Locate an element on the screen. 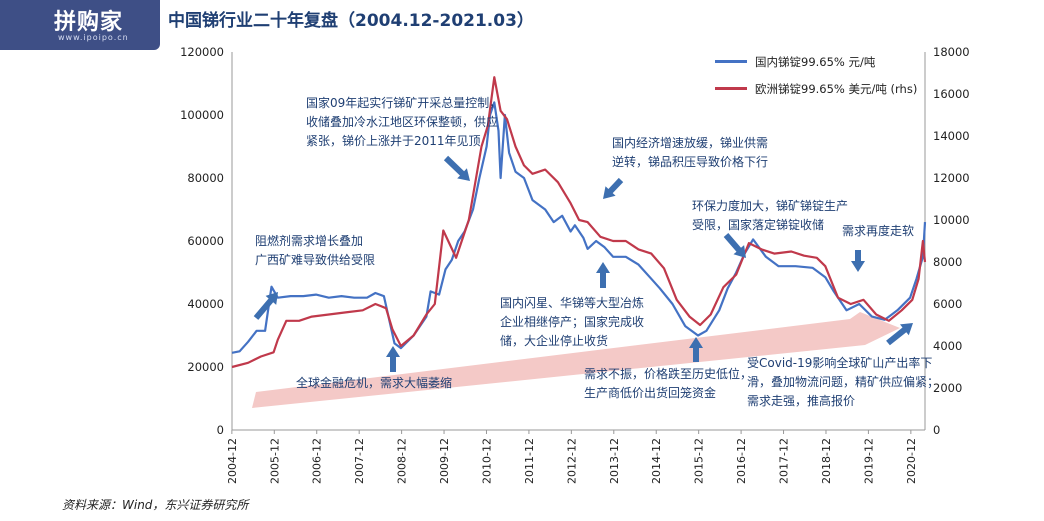 The width and height of the screenshot is (1044, 521). y-left-tick-label: 20000 is located at coordinates (205, 367).